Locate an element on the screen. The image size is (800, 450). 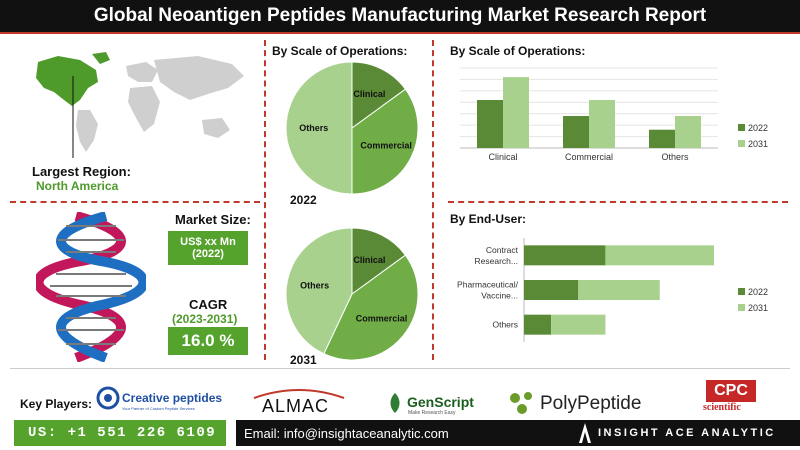
key-players-label: Key Players: is located at coordinates (56, 404).